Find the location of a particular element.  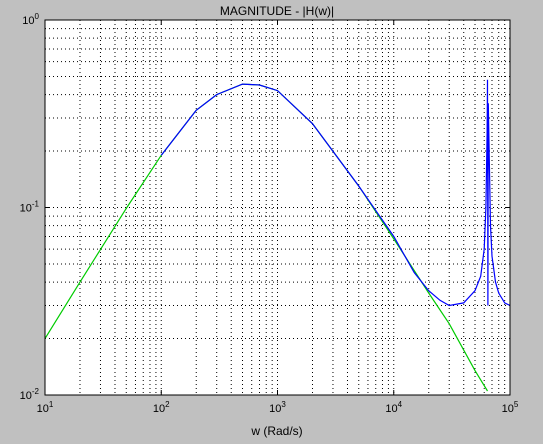

x-tick-label: 10⁵ is located at coordinates (510, 407).